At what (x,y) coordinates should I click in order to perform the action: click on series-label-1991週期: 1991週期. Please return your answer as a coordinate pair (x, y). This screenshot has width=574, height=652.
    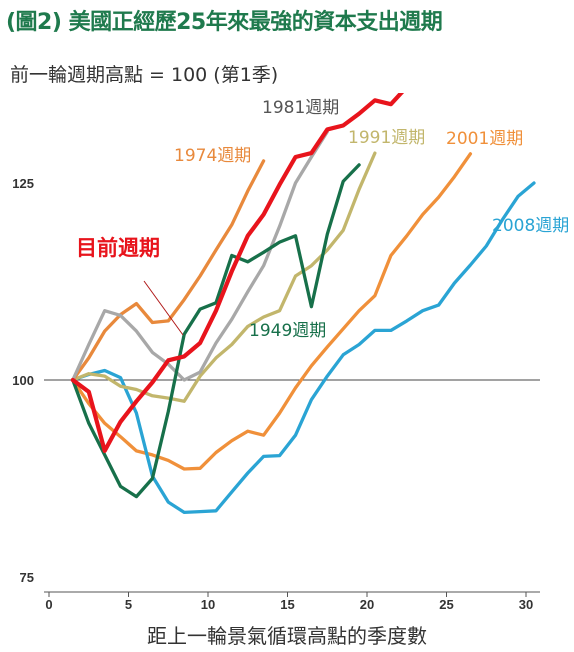
    Looking at the image, I should click on (386, 138).